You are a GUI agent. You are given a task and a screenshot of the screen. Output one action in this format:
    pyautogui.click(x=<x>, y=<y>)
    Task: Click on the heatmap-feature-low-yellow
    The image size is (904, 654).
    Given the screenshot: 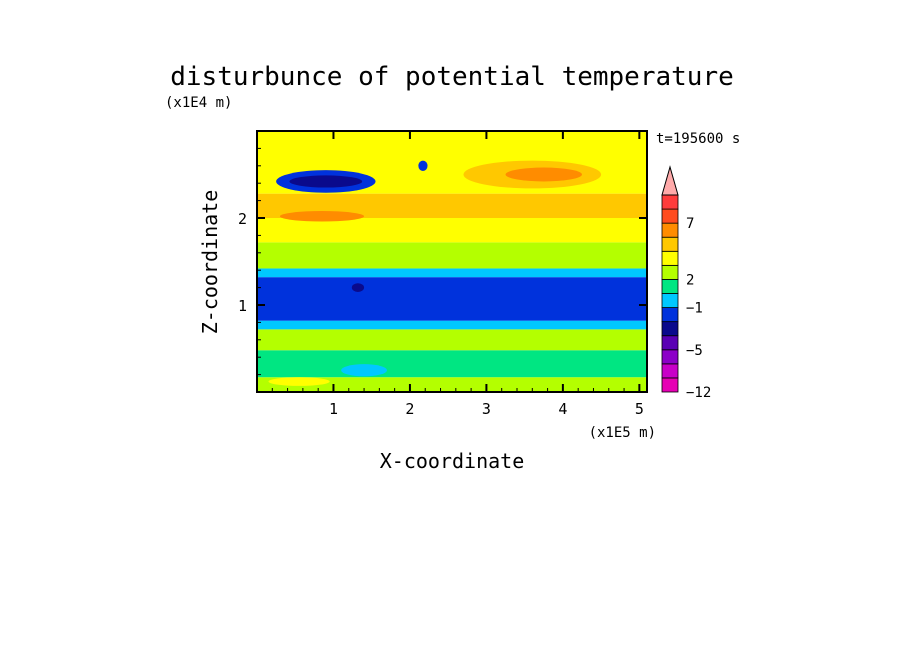 What is the action you would take?
    pyautogui.click(x=299, y=381)
    